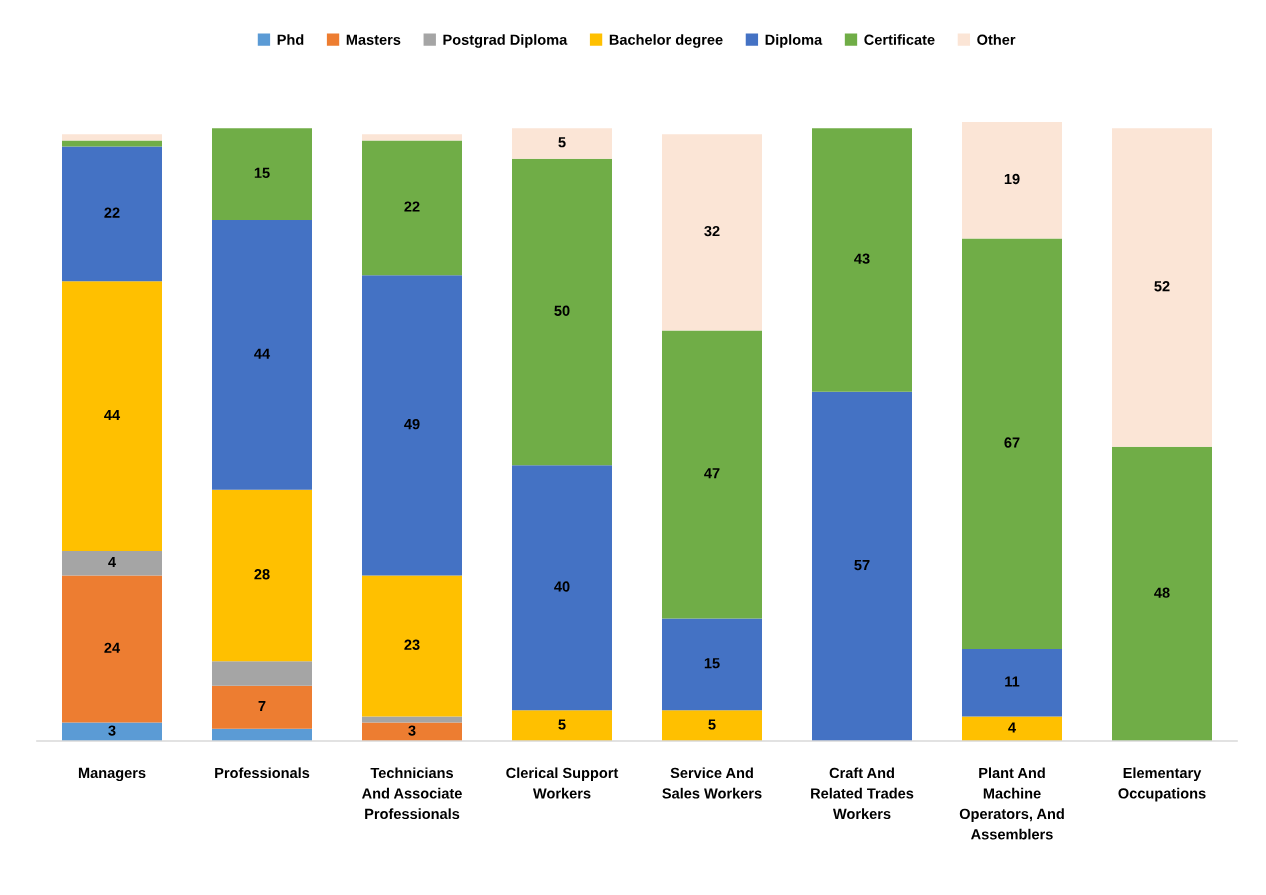 The width and height of the screenshot is (1266, 895). I want to click on data-label: 49, so click(412, 424).